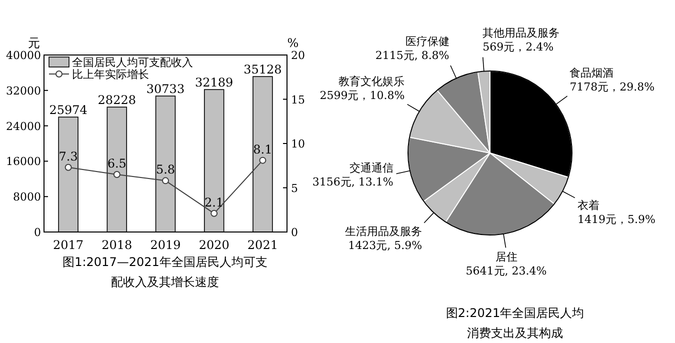  I want to click on text: 图2:2021年全国居民人均消费支出及其构成, so click(515, 323).